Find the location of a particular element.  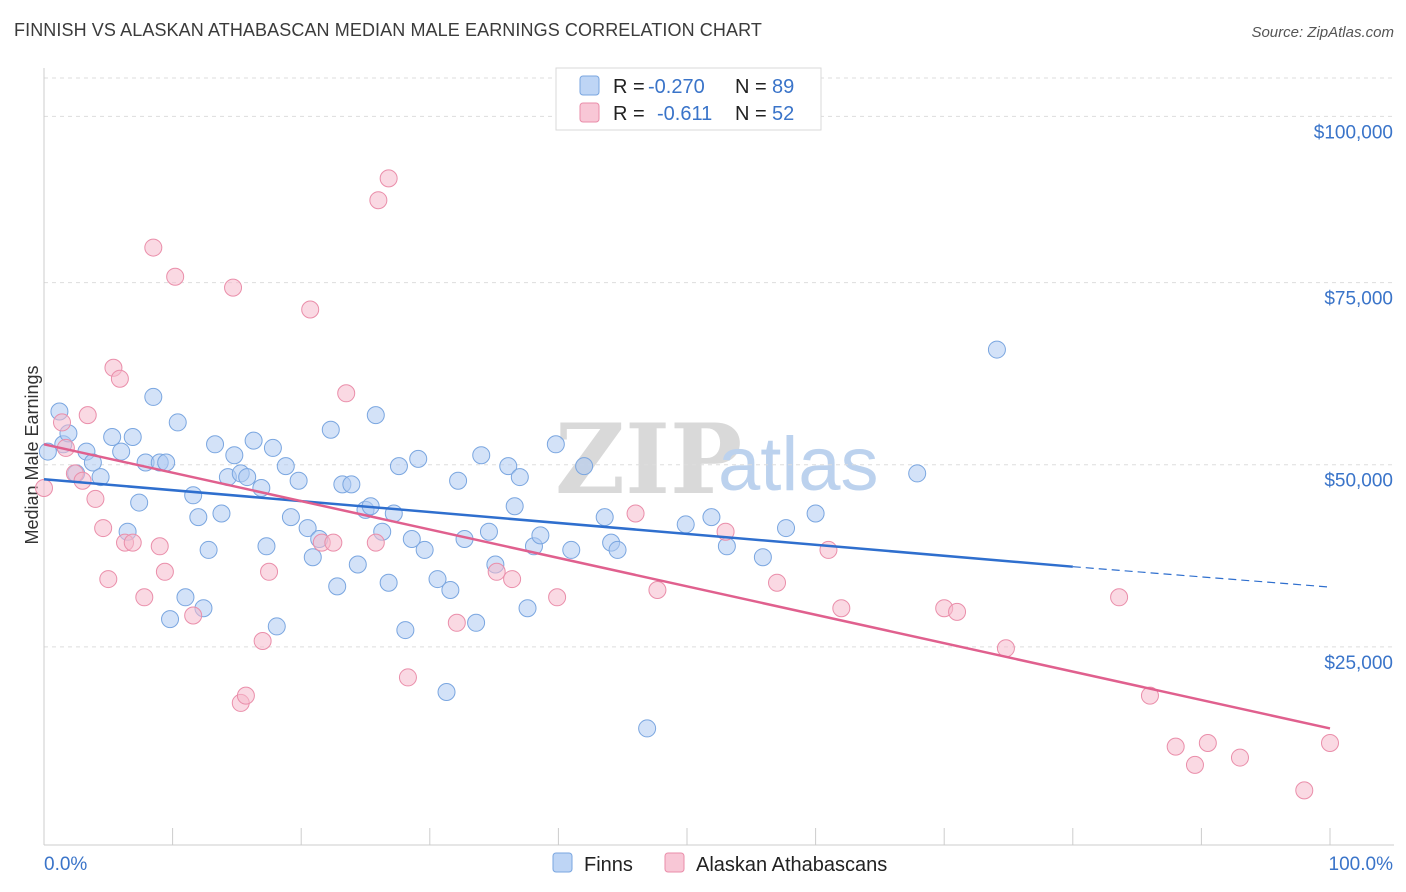

legend-n-label-athabascans: N = is located at coordinates (751, 114).